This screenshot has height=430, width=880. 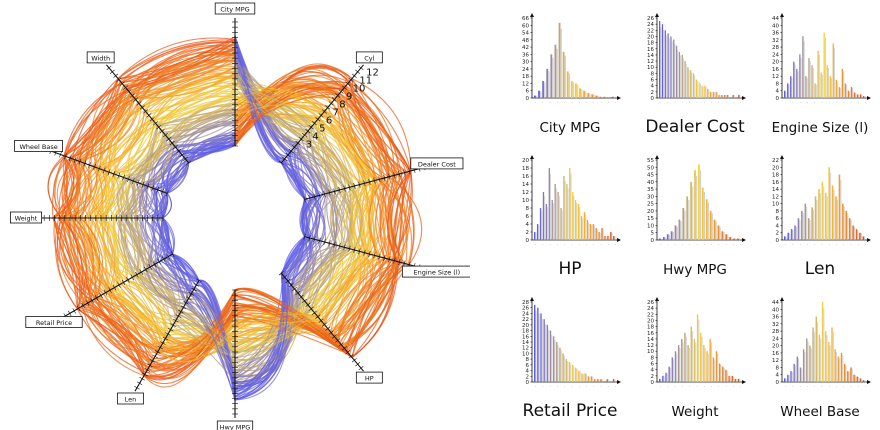 I want to click on y-tick-label: 48, so click(x=525, y=41).